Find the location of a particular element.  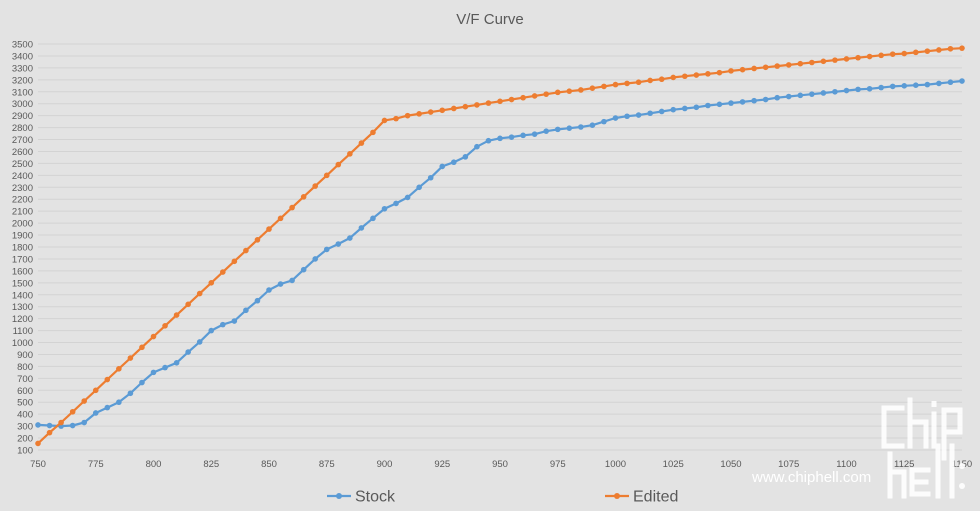

y-tick-label: 100 is located at coordinates (25, 451).